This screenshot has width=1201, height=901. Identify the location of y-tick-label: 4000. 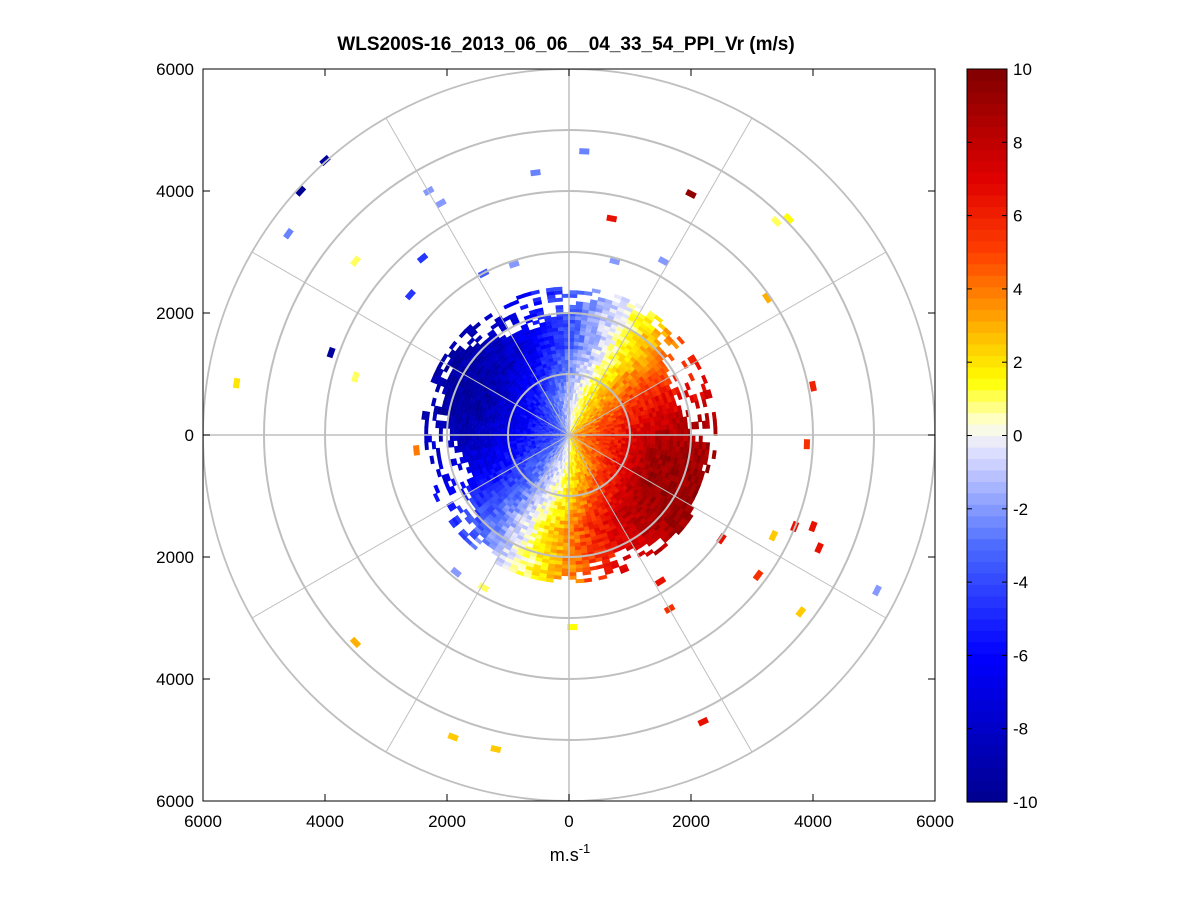
(175, 191).